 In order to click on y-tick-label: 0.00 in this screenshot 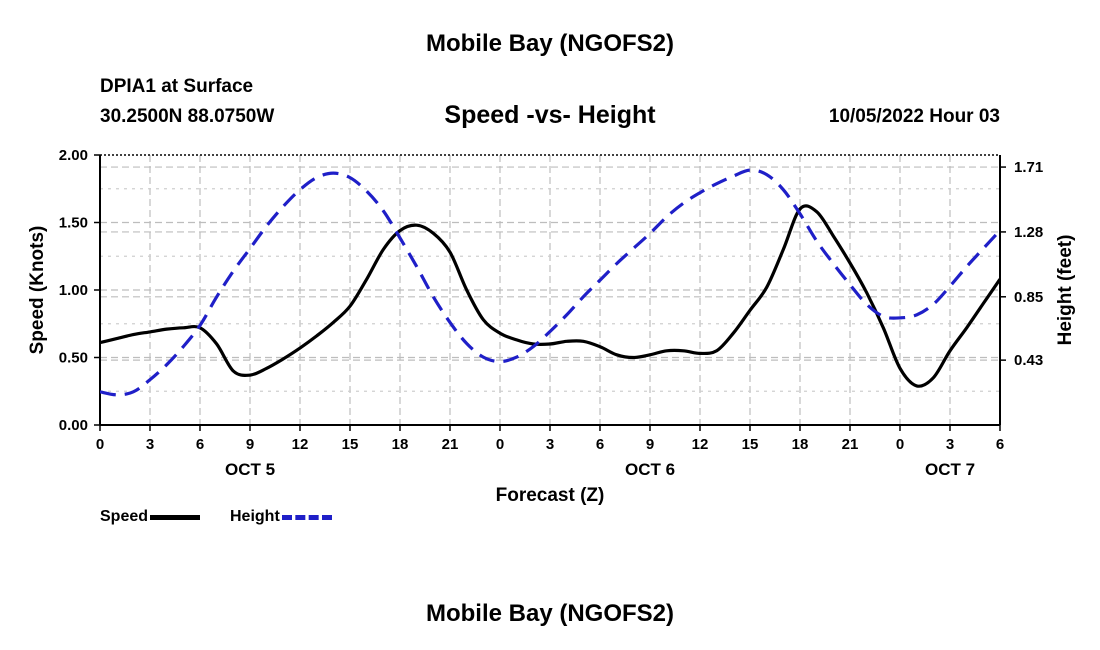, I will do `click(73, 425)`.